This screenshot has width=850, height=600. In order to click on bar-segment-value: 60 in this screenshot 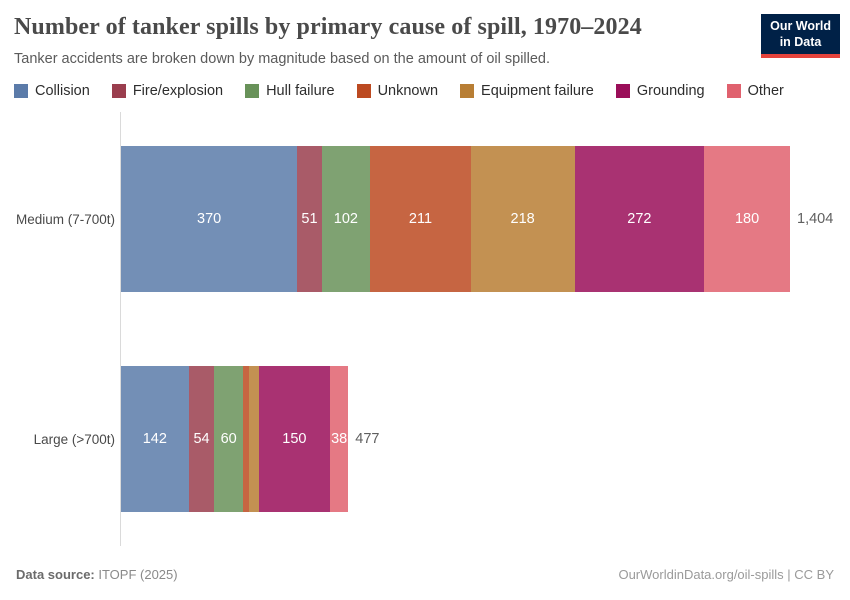, I will do `click(228, 439)`.